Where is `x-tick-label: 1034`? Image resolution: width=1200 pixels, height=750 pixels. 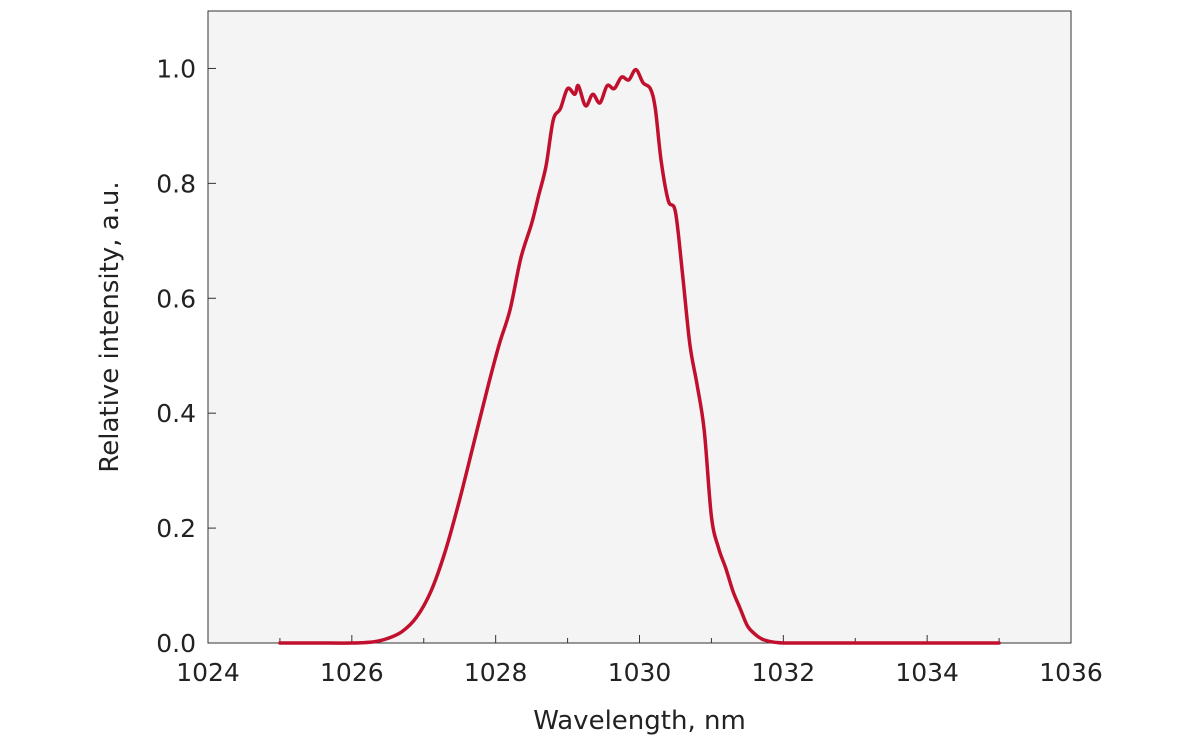
x-tick-label: 1034 is located at coordinates (927, 672).